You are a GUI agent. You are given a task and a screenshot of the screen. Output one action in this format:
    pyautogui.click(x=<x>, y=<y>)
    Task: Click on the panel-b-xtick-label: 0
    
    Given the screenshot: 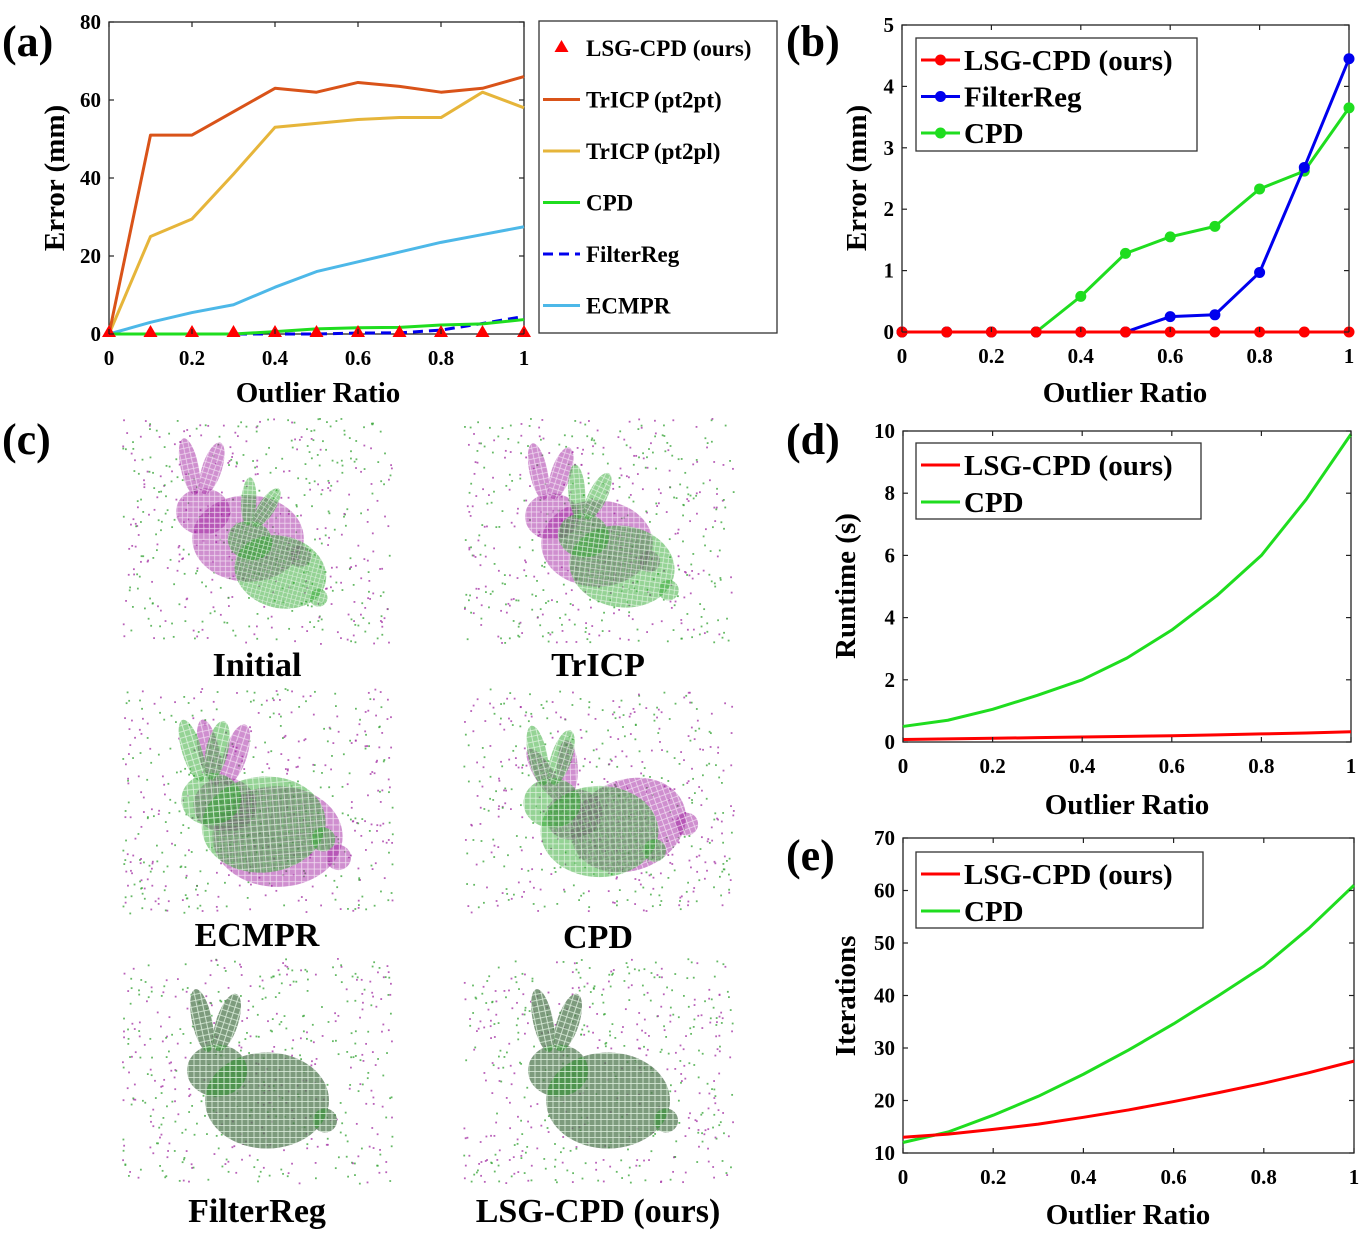 What is the action you would take?
    pyautogui.click(x=902, y=356)
    